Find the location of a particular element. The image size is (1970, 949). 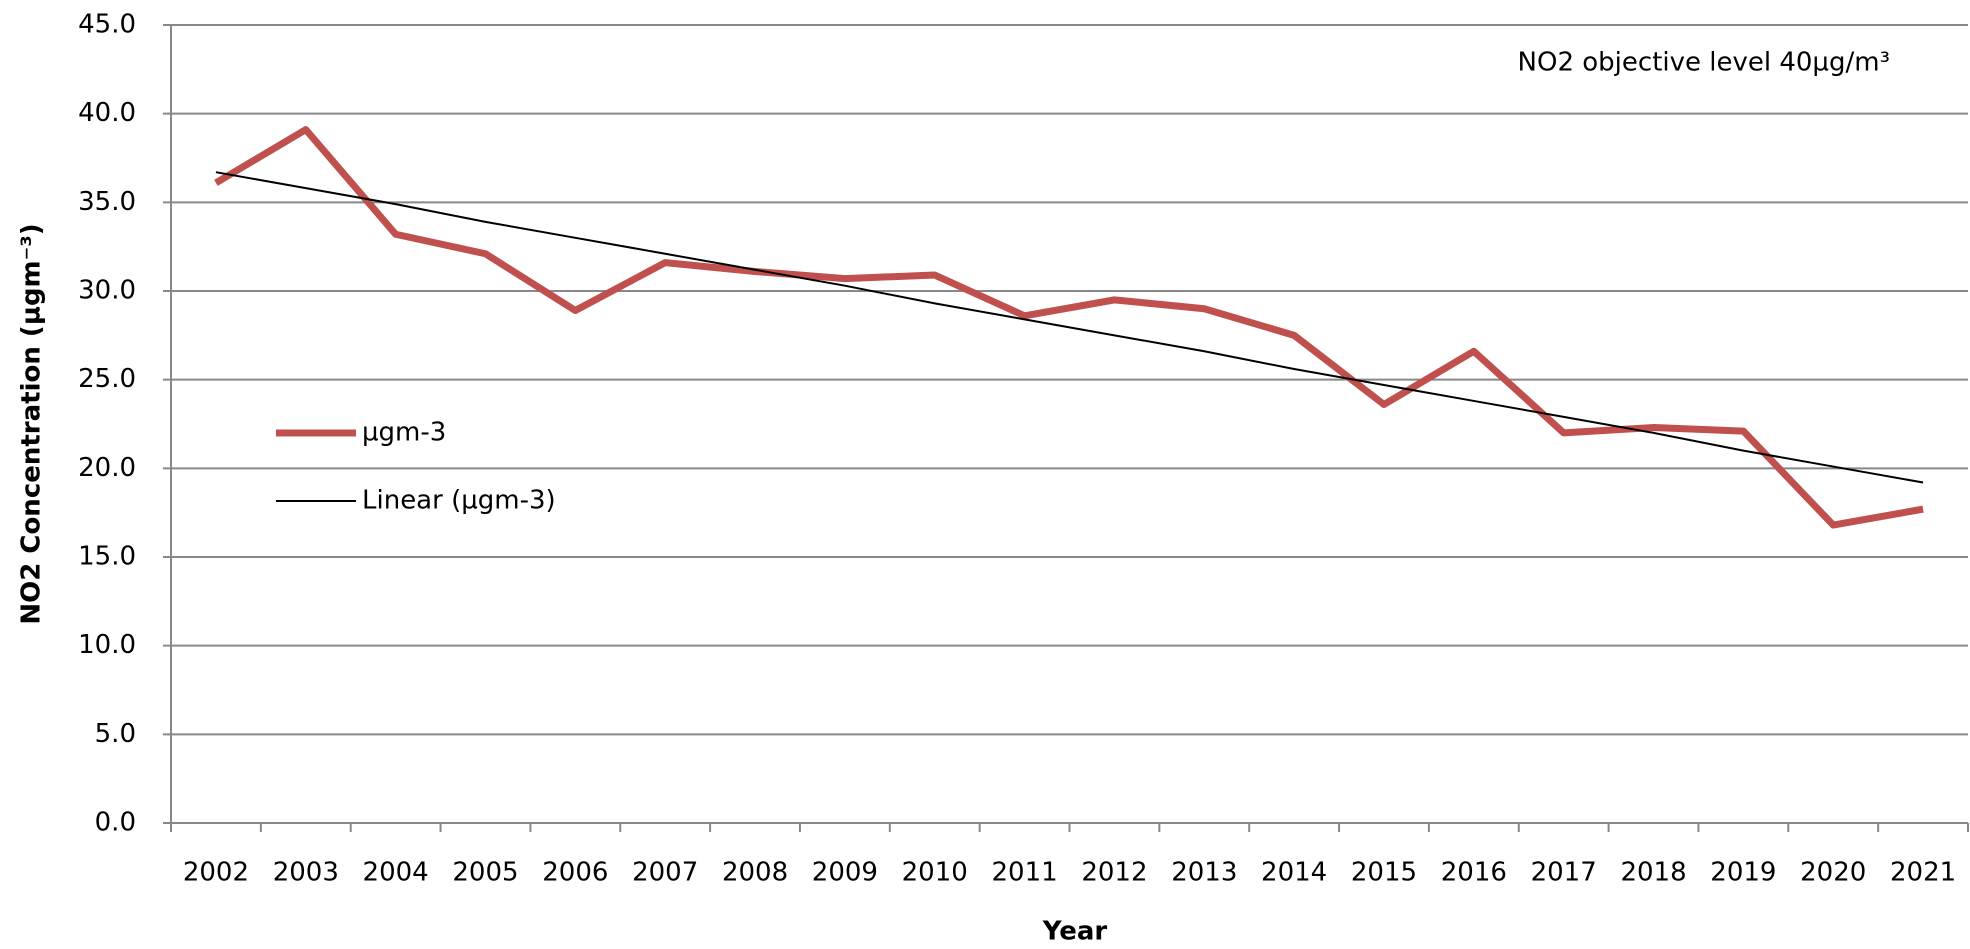

y-tick-label: 20.0 is located at coordinates (107, 468).